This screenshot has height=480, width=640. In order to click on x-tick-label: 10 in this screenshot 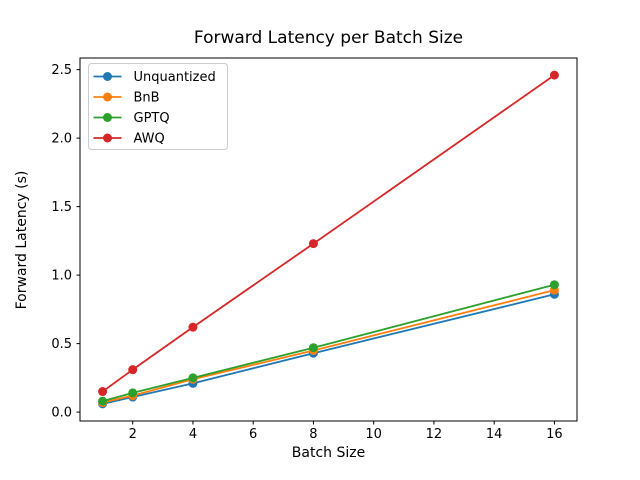, I will do `click(373, 434)`.